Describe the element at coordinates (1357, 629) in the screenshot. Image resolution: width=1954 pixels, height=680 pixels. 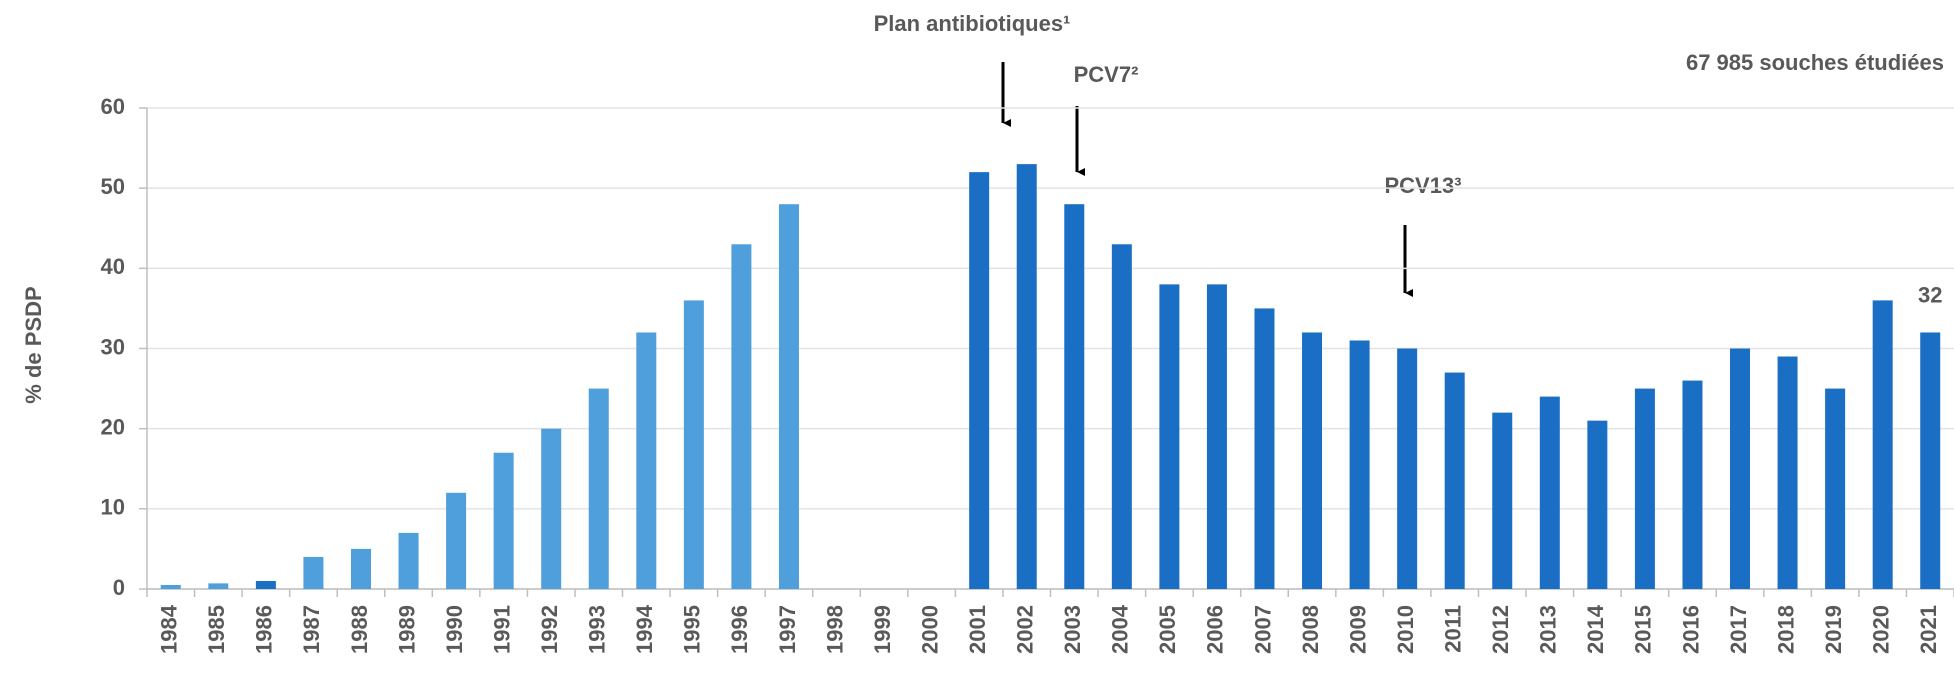
I see `x-tick-label: 2009` at that location.